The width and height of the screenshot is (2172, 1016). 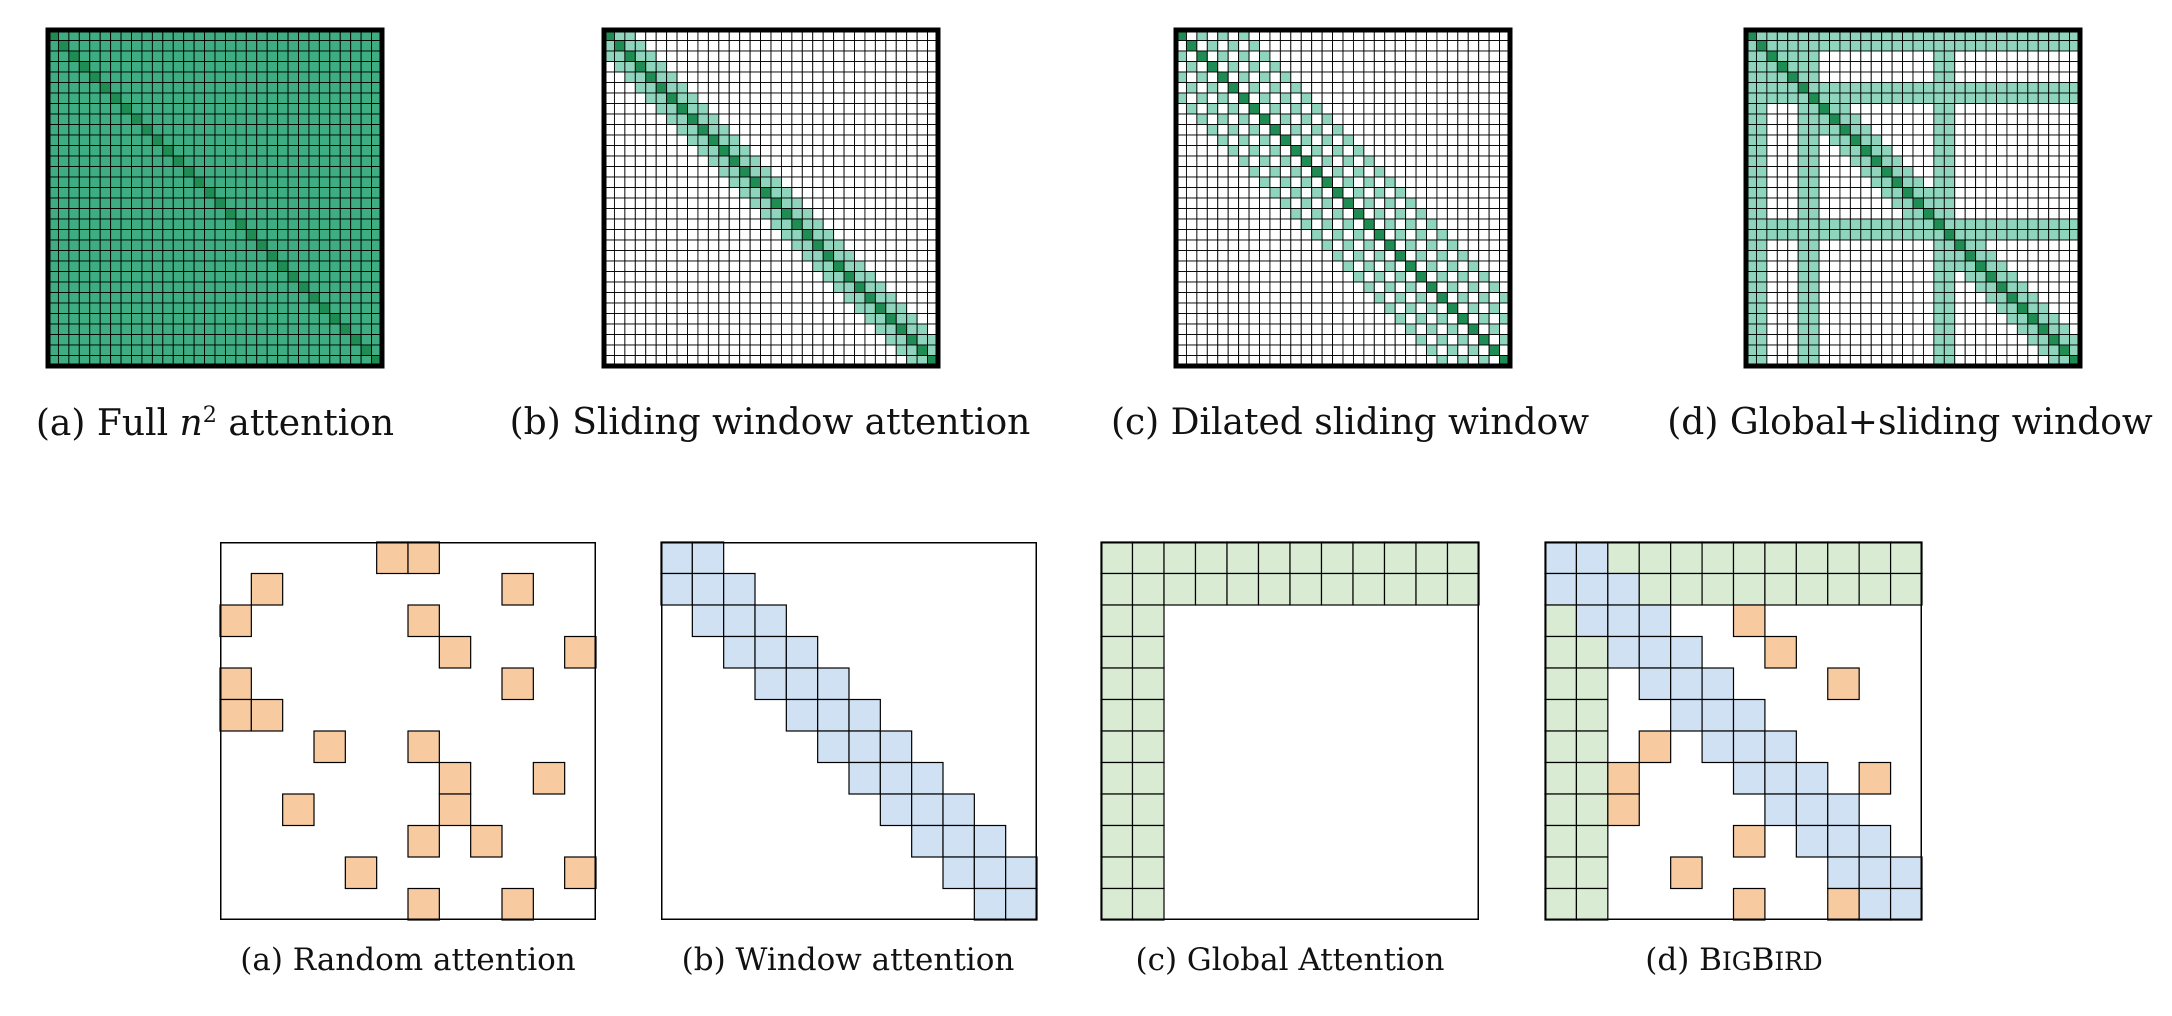 I want to click on bigbird-matrix, so click(x=1733, y=731).